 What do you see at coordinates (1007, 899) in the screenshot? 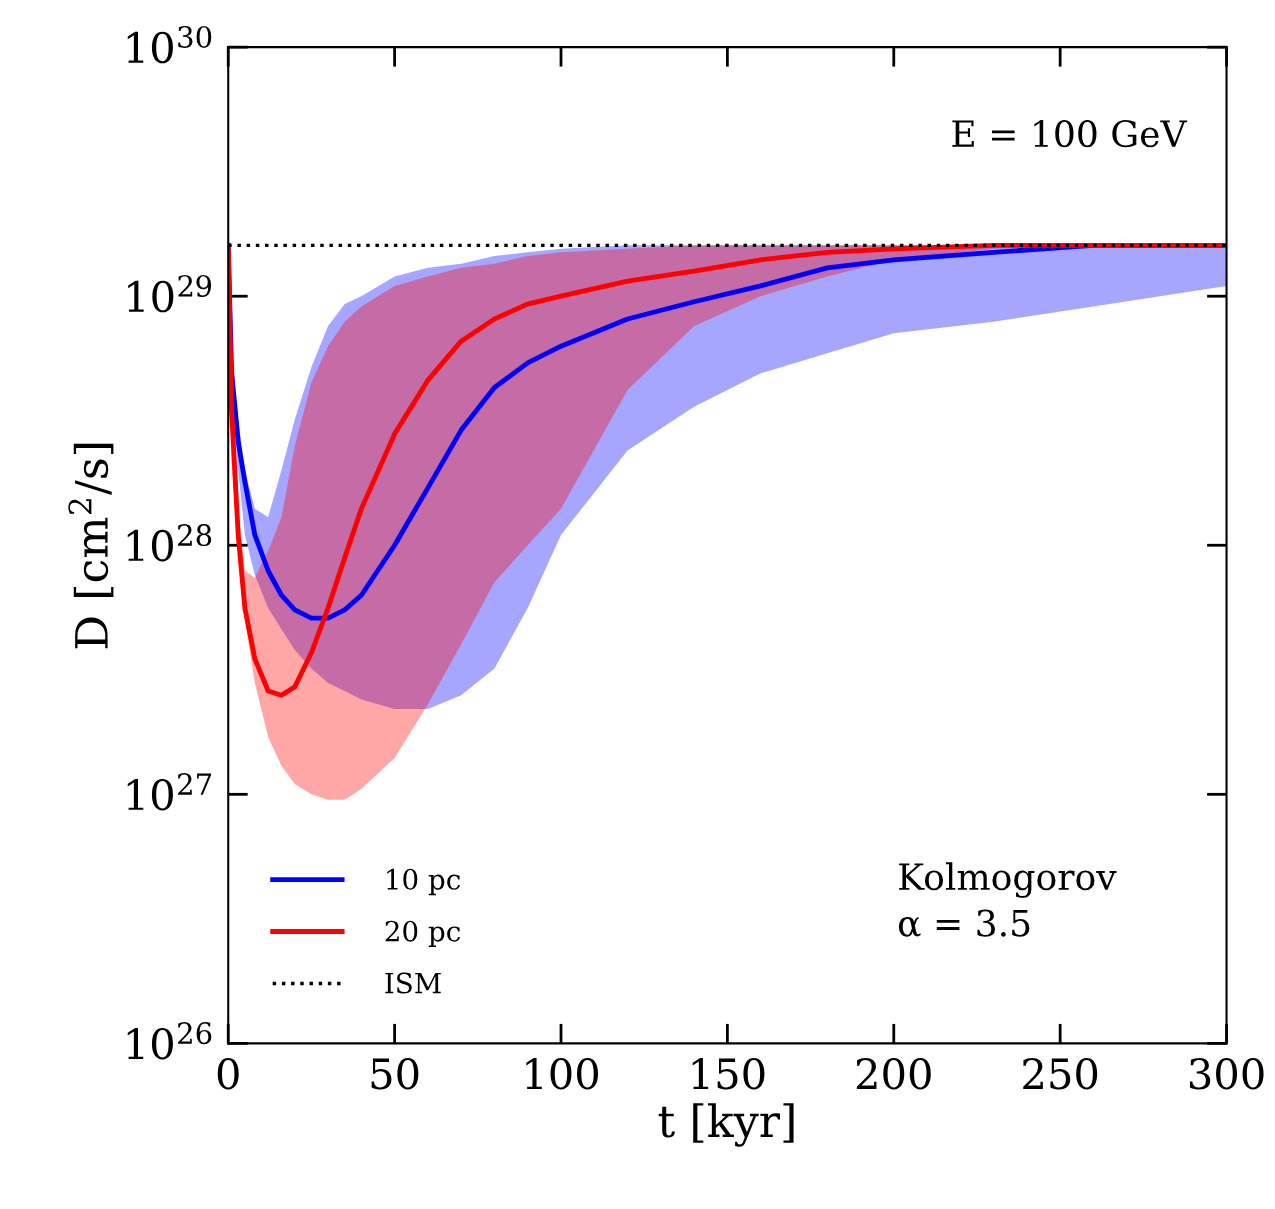
I see `annotation: Kolmogorov α = 3.5` at bounding box center [1007, 899].